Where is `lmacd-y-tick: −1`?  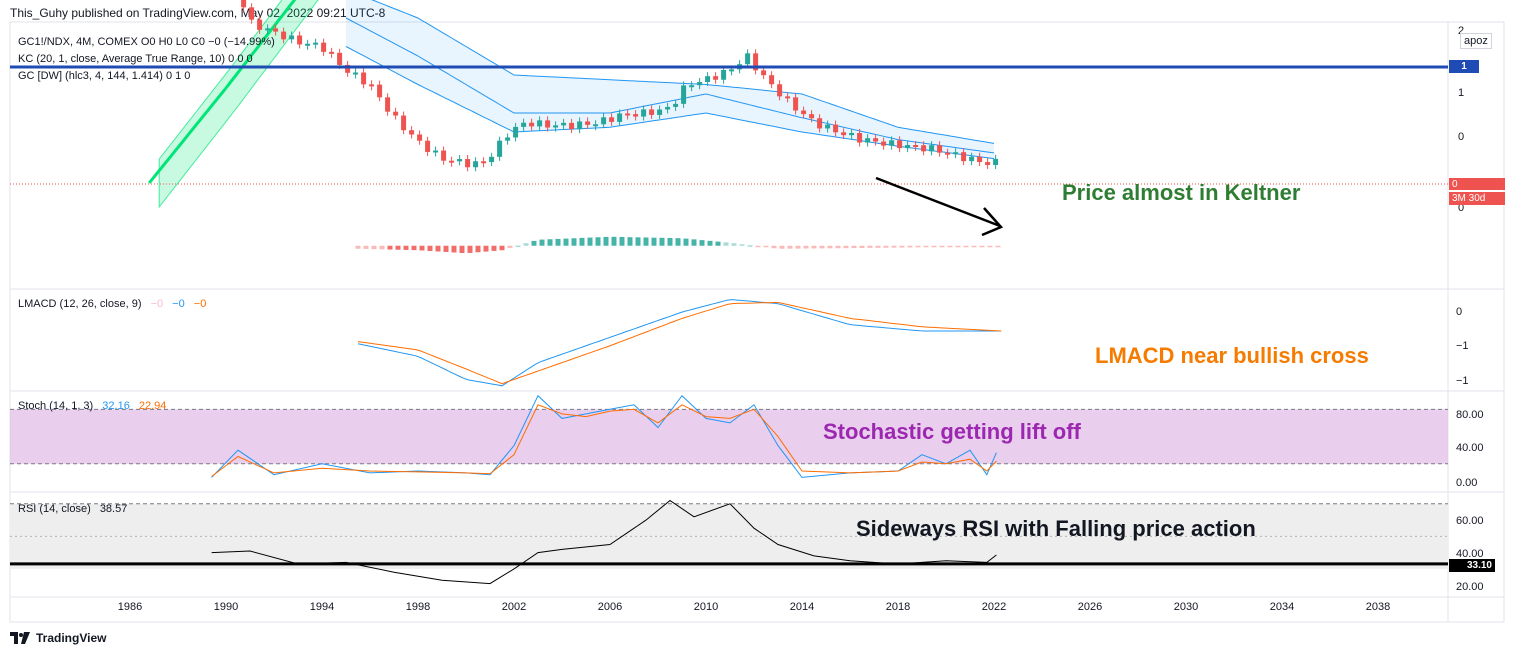
lmacd-y-tick: −1 is located at coordinates (1462, 346).